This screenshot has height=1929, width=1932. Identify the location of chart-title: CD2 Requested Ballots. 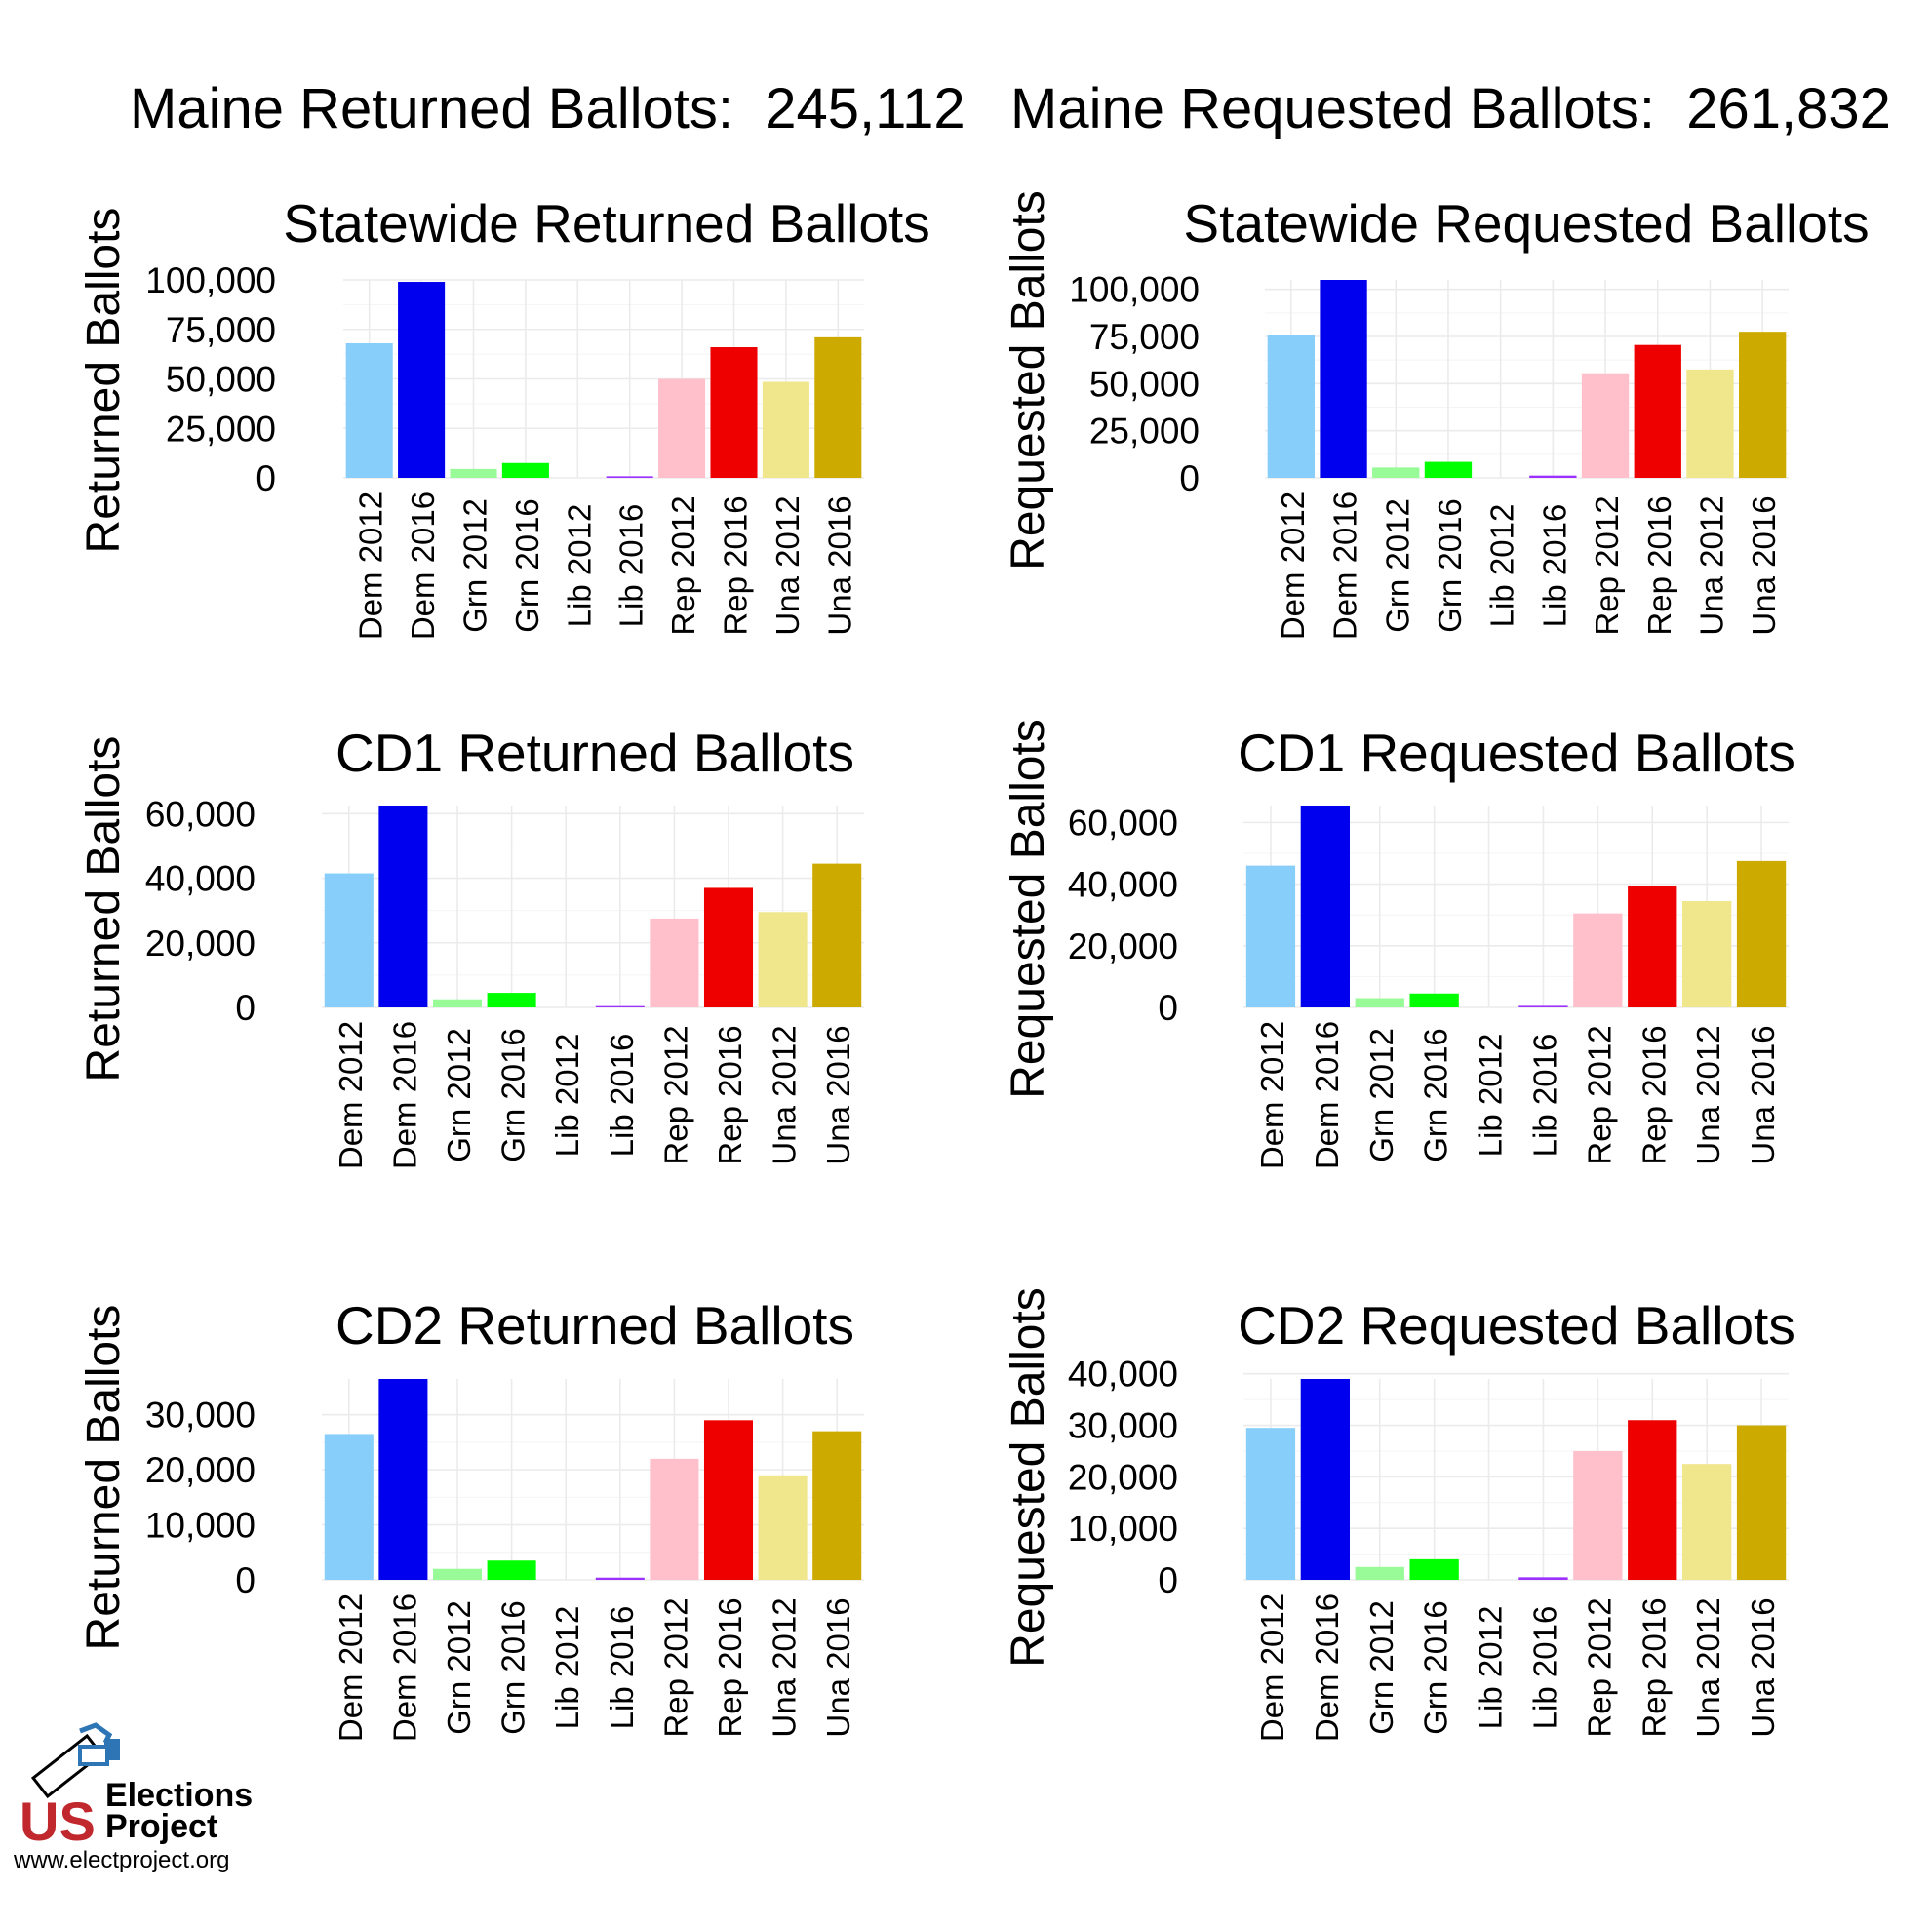
(1516, 1325).